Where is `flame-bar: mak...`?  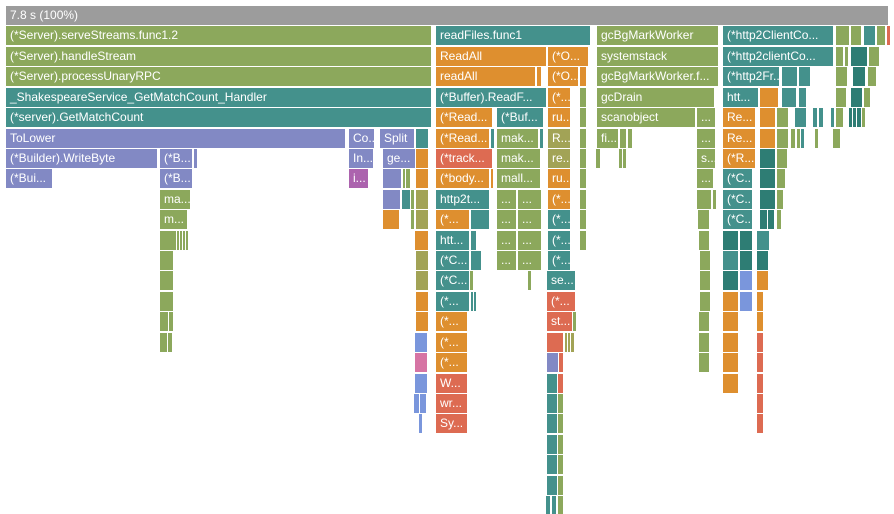
flame-bar: mak... is located at coordinates (518, 158).